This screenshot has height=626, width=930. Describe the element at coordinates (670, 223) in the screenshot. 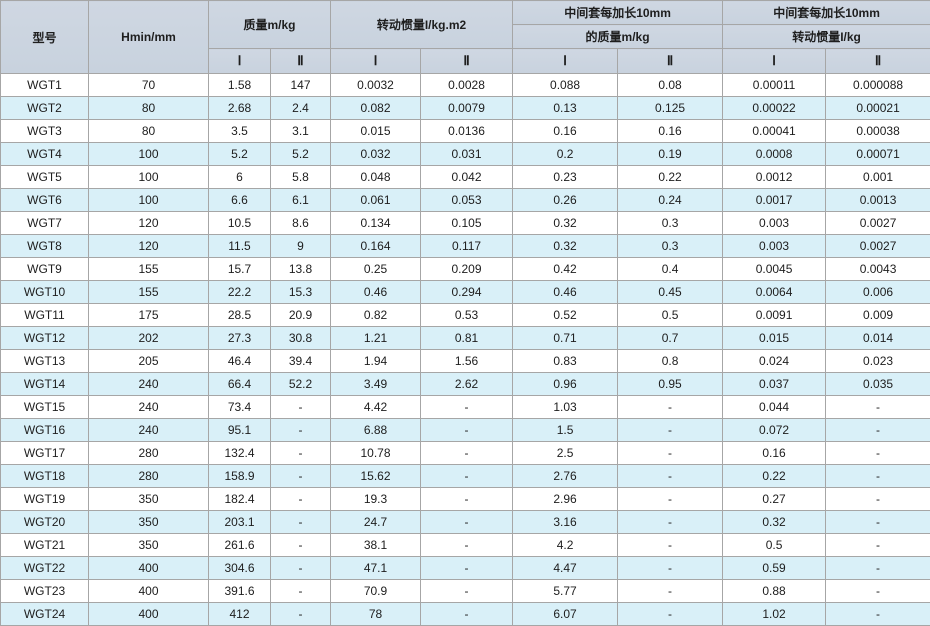

I see `cell-value: 0.3` at that location.